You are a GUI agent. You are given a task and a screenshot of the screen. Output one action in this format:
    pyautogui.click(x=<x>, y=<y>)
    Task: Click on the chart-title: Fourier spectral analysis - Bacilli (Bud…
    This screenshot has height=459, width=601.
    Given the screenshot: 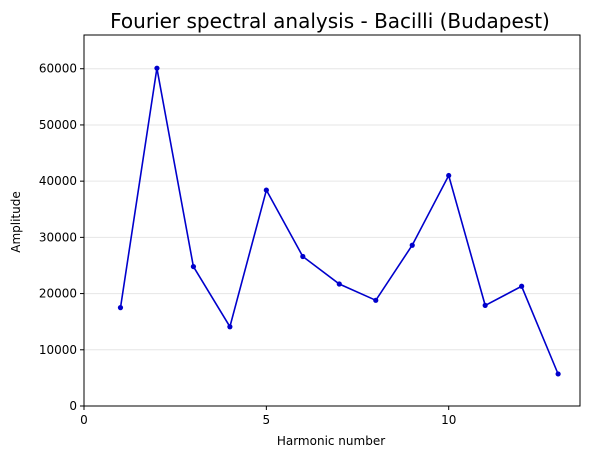 What is the action you would take?
    pyautogui.click(x=330, y=21)
    